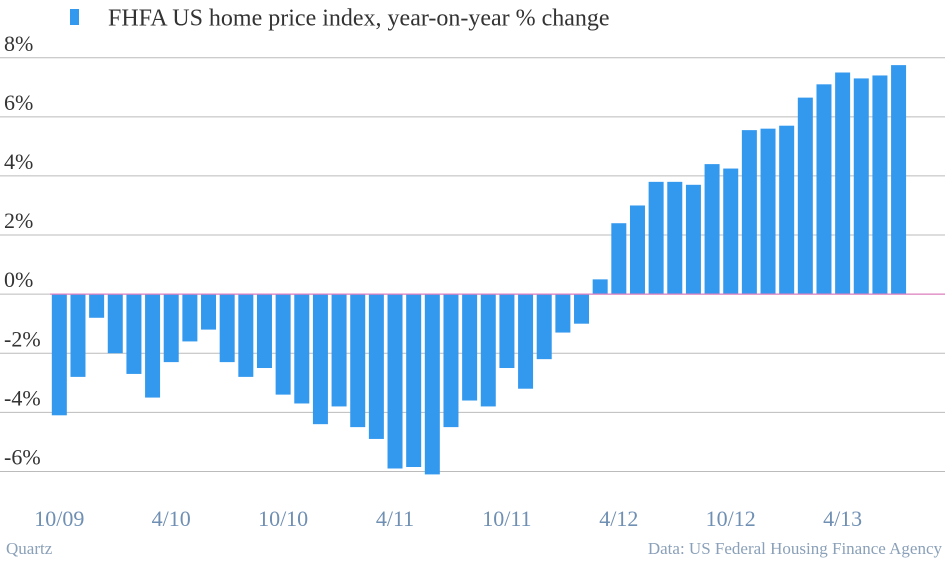  Describe the element at coordinates (29, 548) in the screenshot. I see `credit: Quartz` at that location.